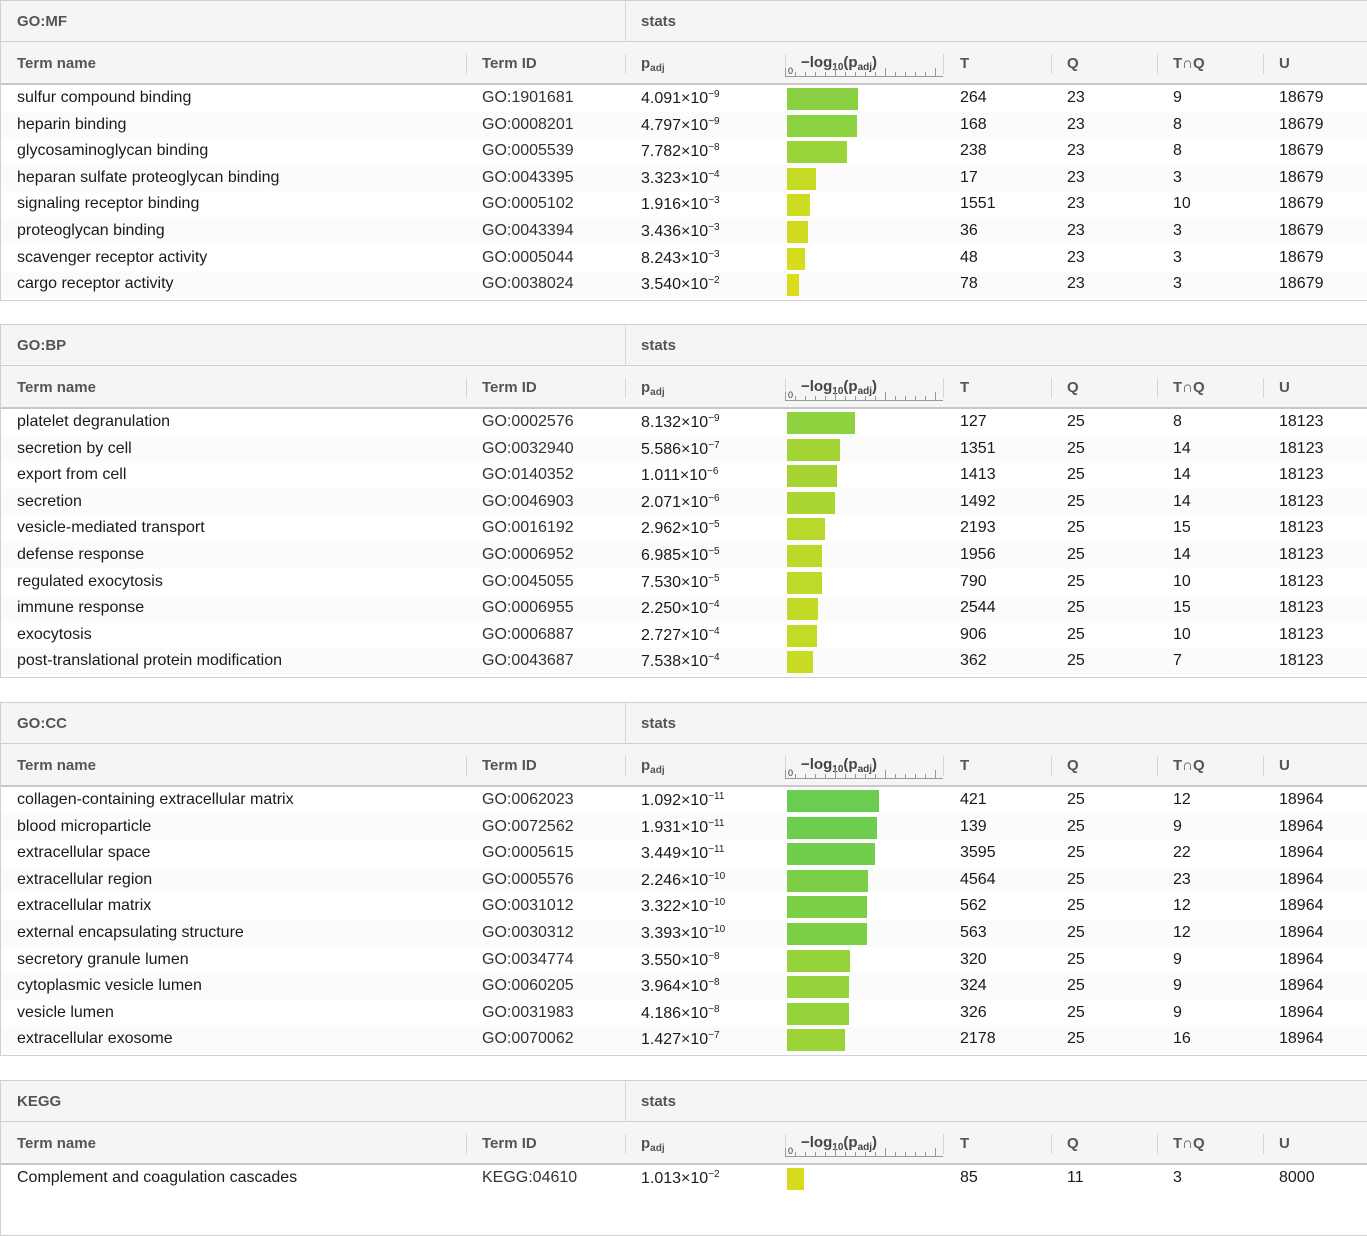  What do you see at coordinates (54, 634) in the screenshot?
I see `term-name: exocytosis` at bounding box center [54, 634].